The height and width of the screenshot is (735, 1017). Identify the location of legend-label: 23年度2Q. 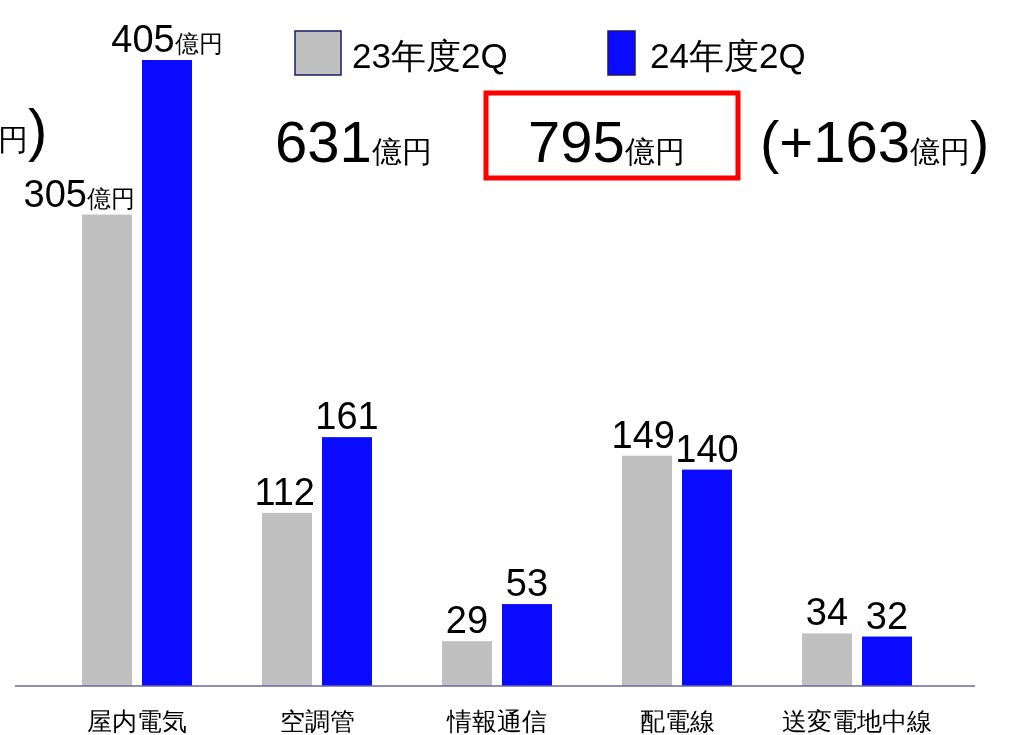
(430, 55).